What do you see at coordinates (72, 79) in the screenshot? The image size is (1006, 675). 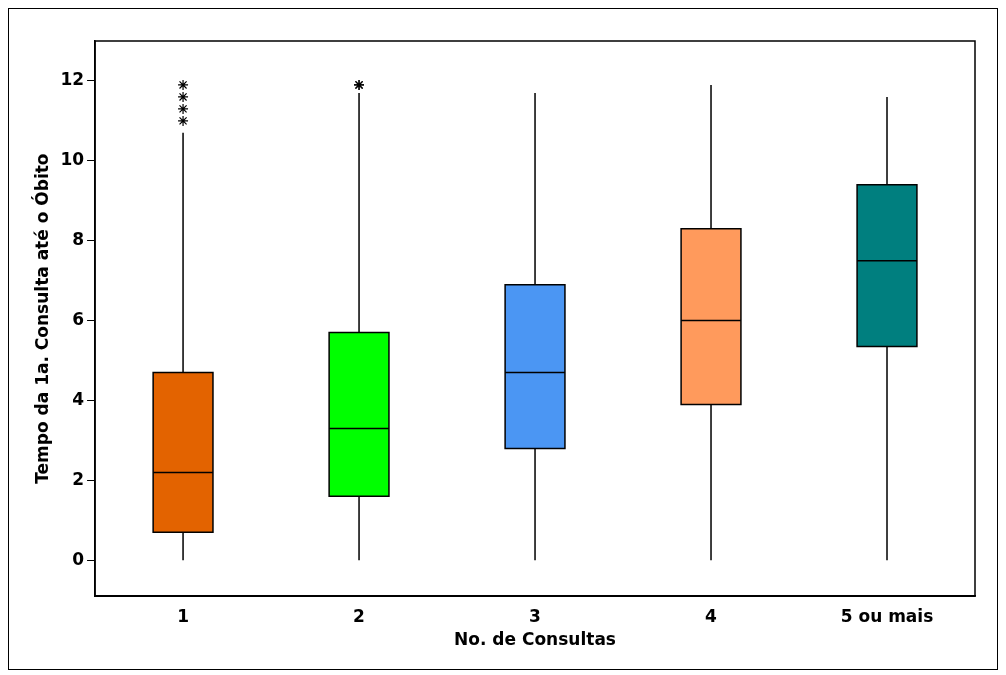 I see `y-tick-label: 12` at bounding box center [72, 79].